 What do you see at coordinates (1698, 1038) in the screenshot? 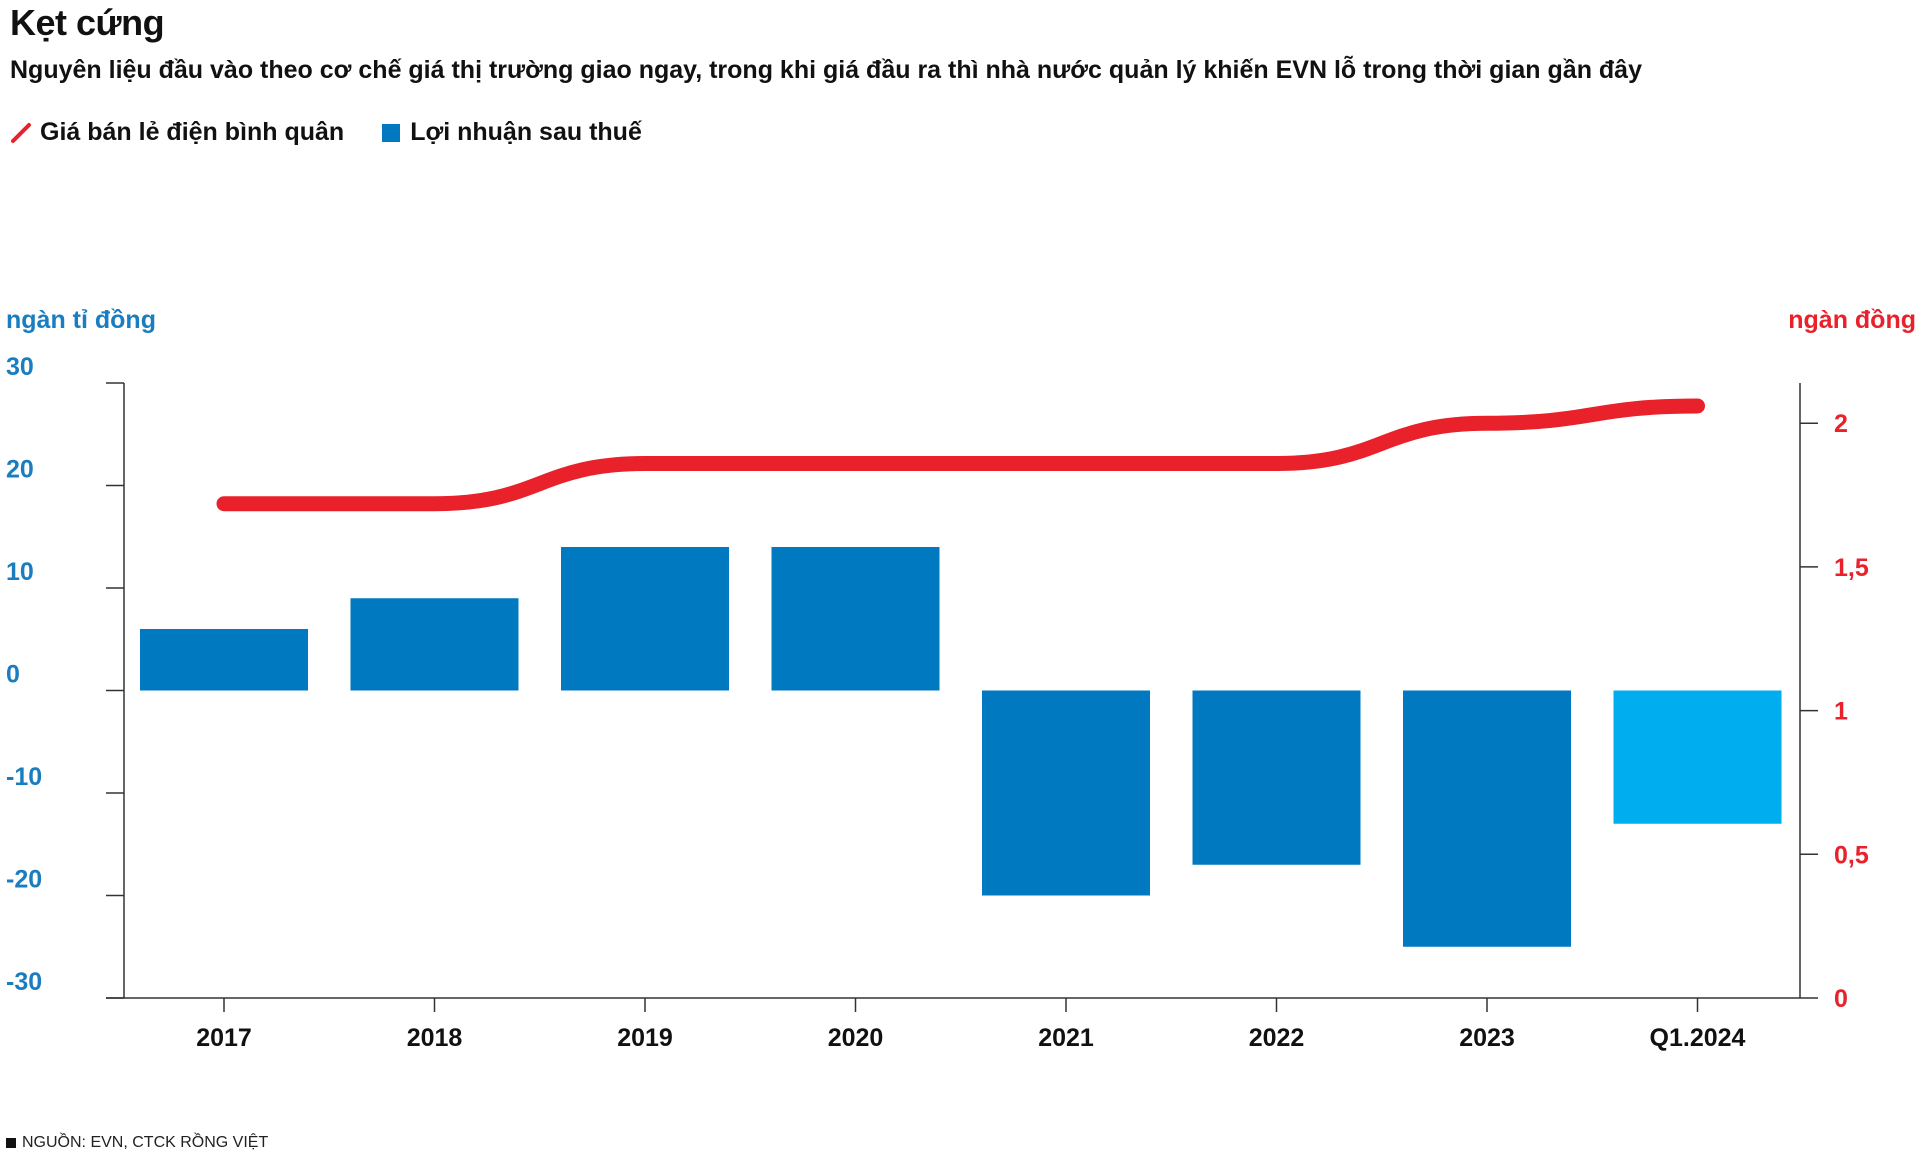
I see `x-axis-tick-label: Q1.2024` at bounding box center [1698, 1038].